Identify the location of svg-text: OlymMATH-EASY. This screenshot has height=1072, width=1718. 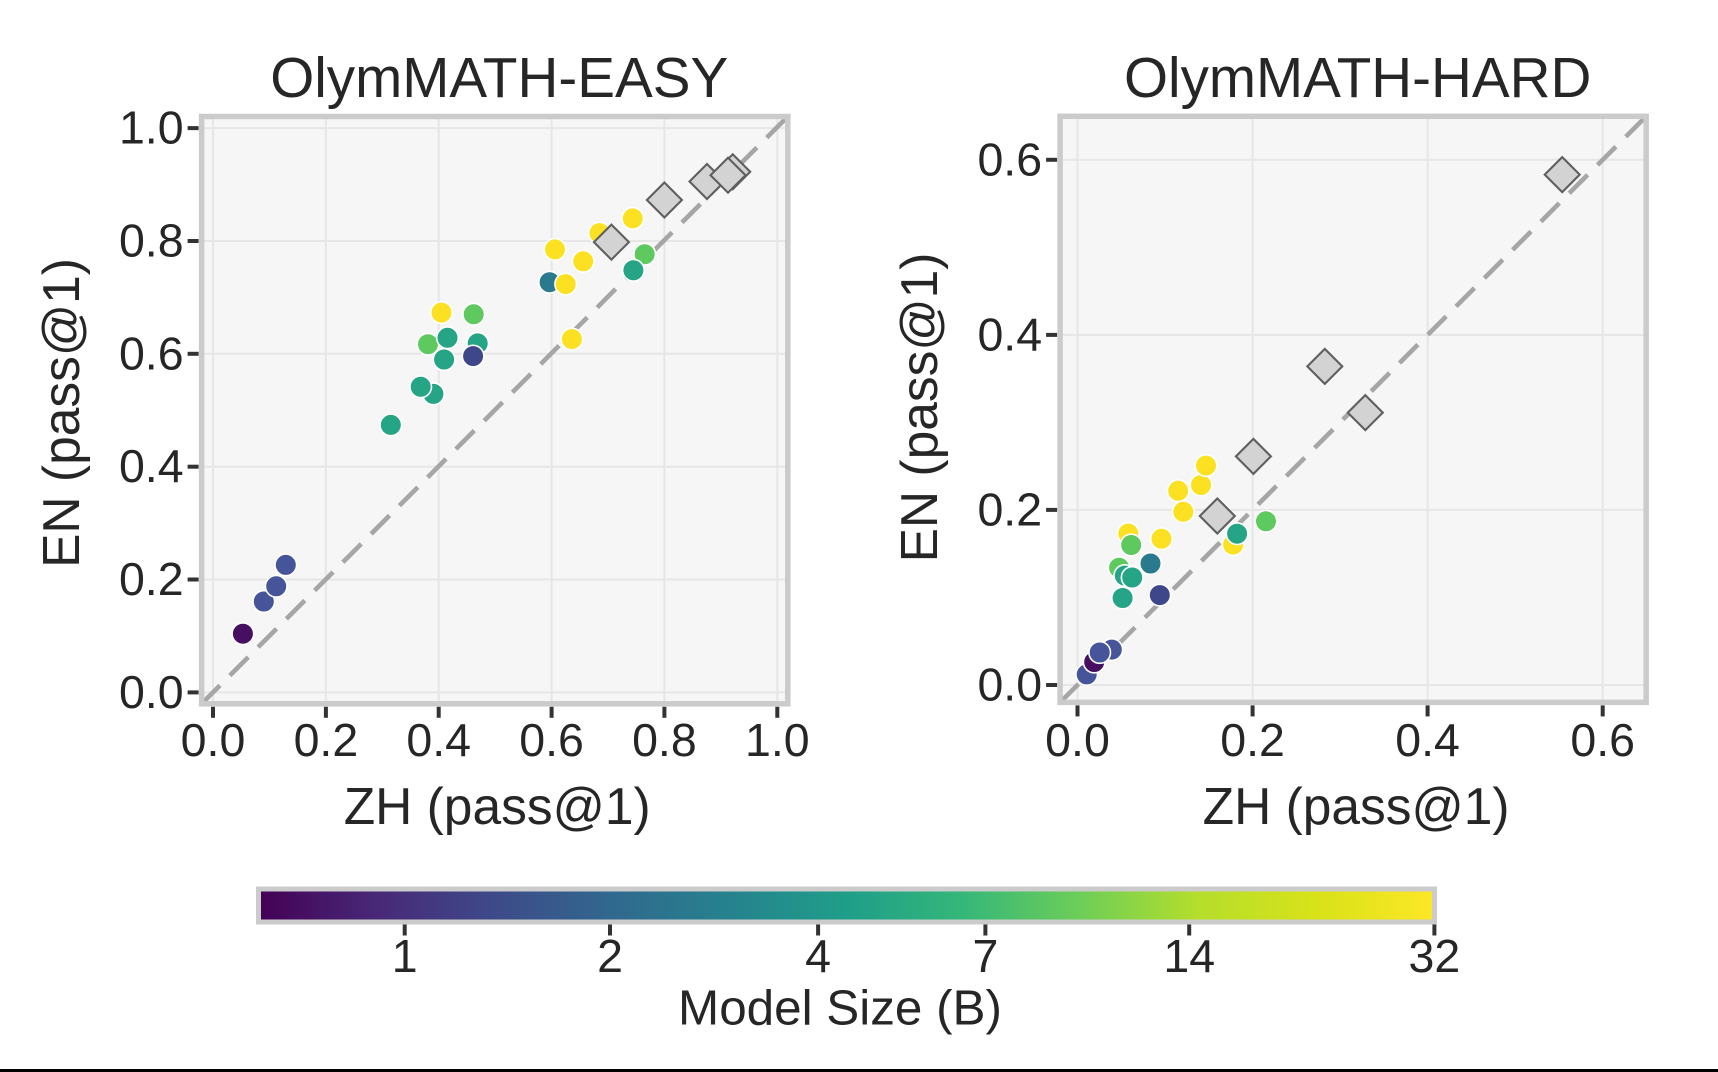
(499, 77).